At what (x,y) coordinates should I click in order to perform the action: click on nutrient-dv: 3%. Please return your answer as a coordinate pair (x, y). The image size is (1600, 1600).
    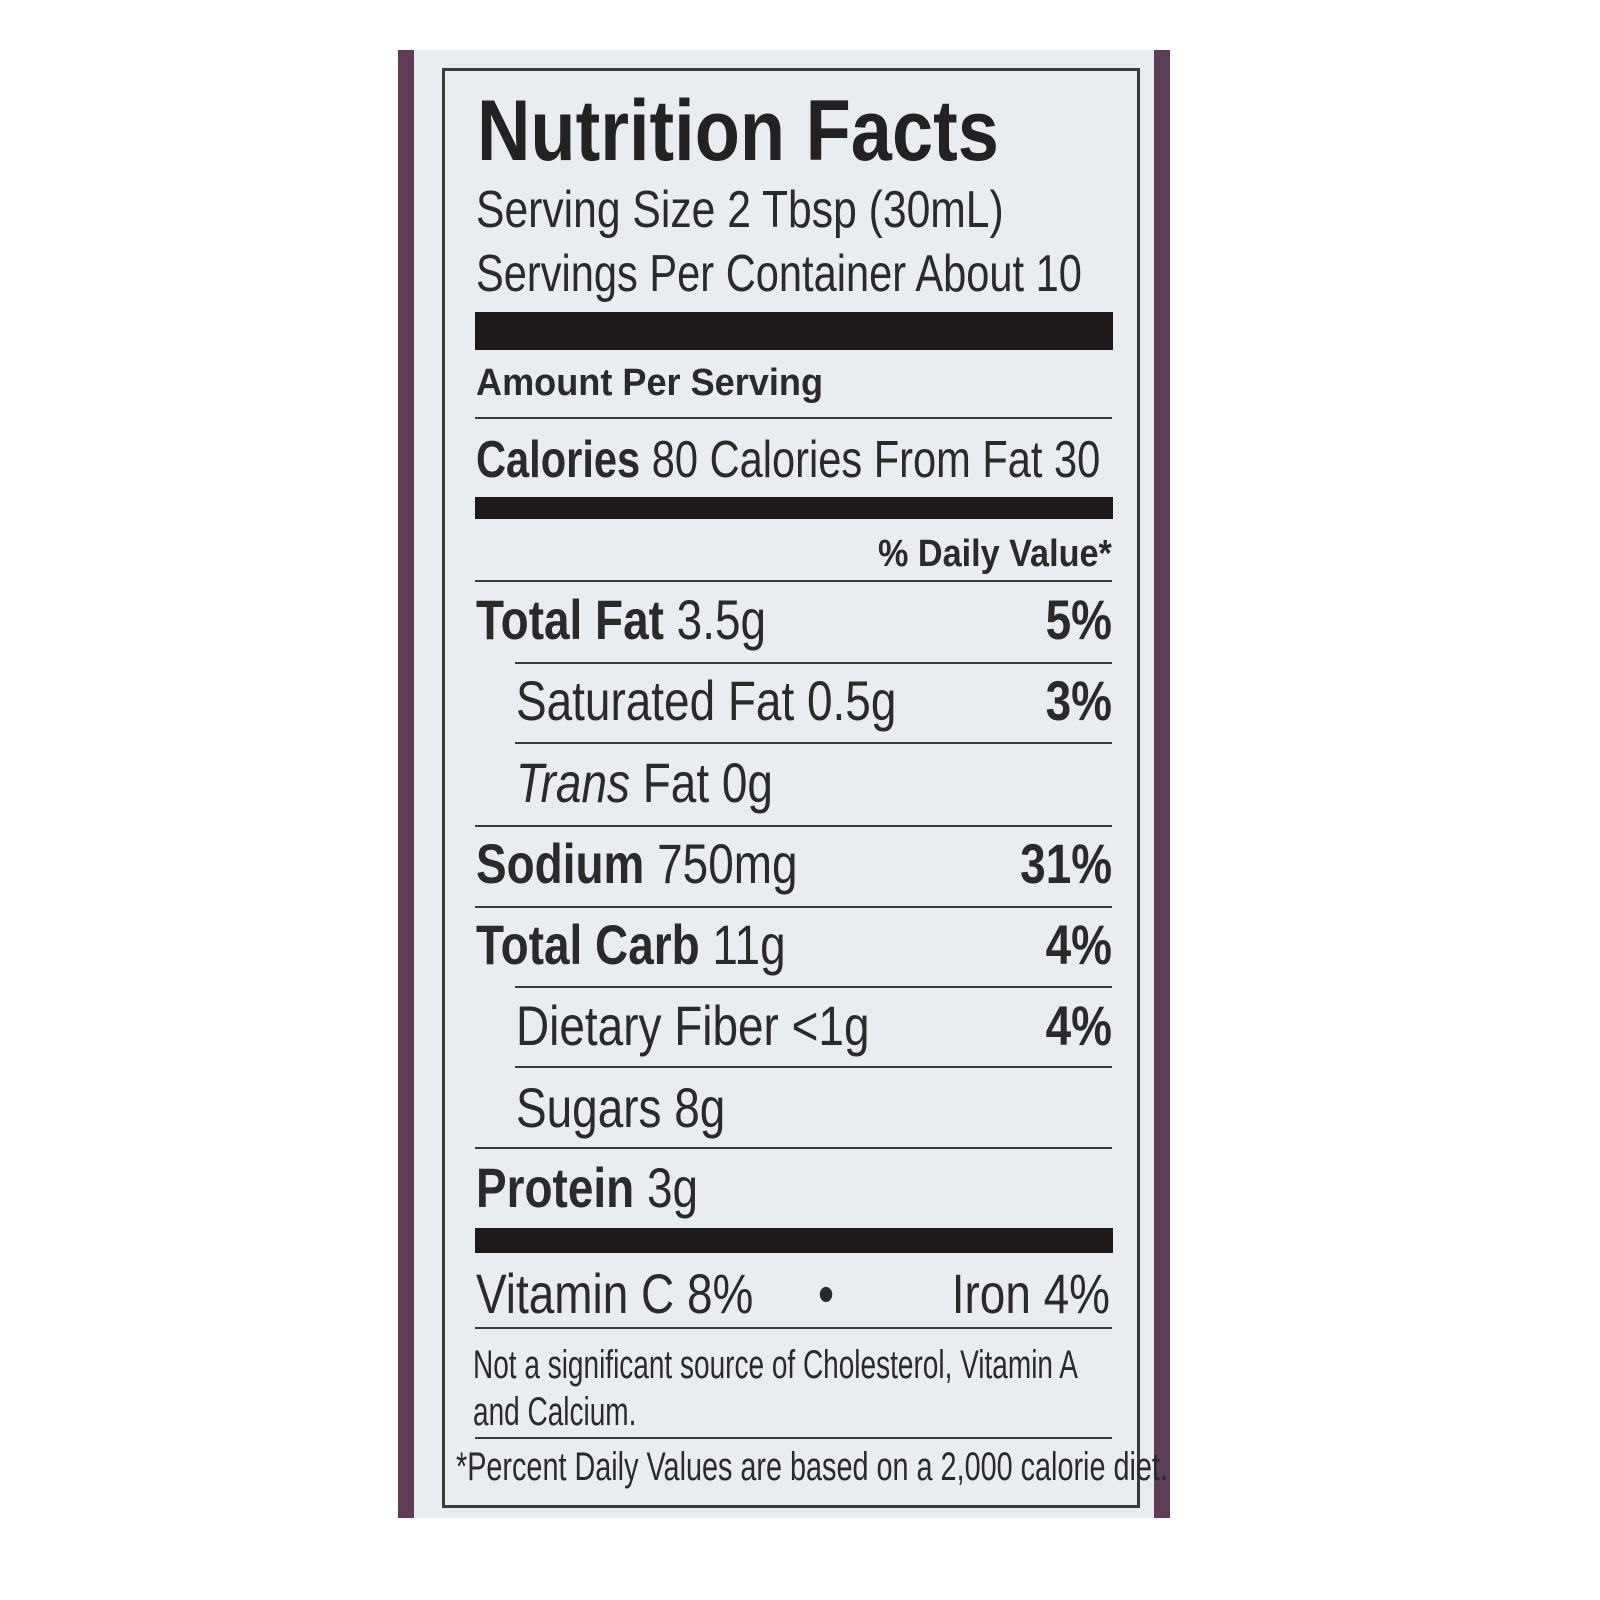
    Looking at the image, I should click on (1078, 700).